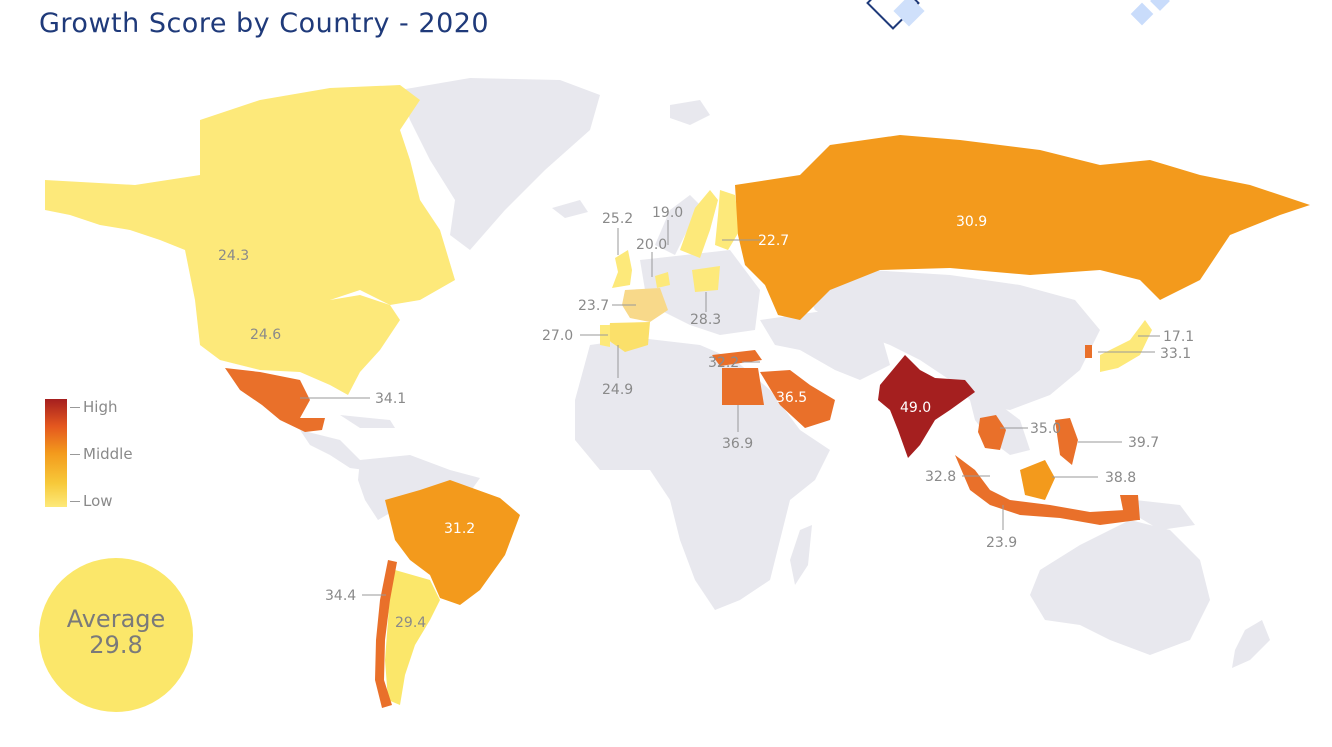 This screenshot has width=1332, height=747. What do you see at coordinates (791, 398) in the screenshot?
I see `label-saudi-arabia: 36.5` at bounding box center [791, 398].